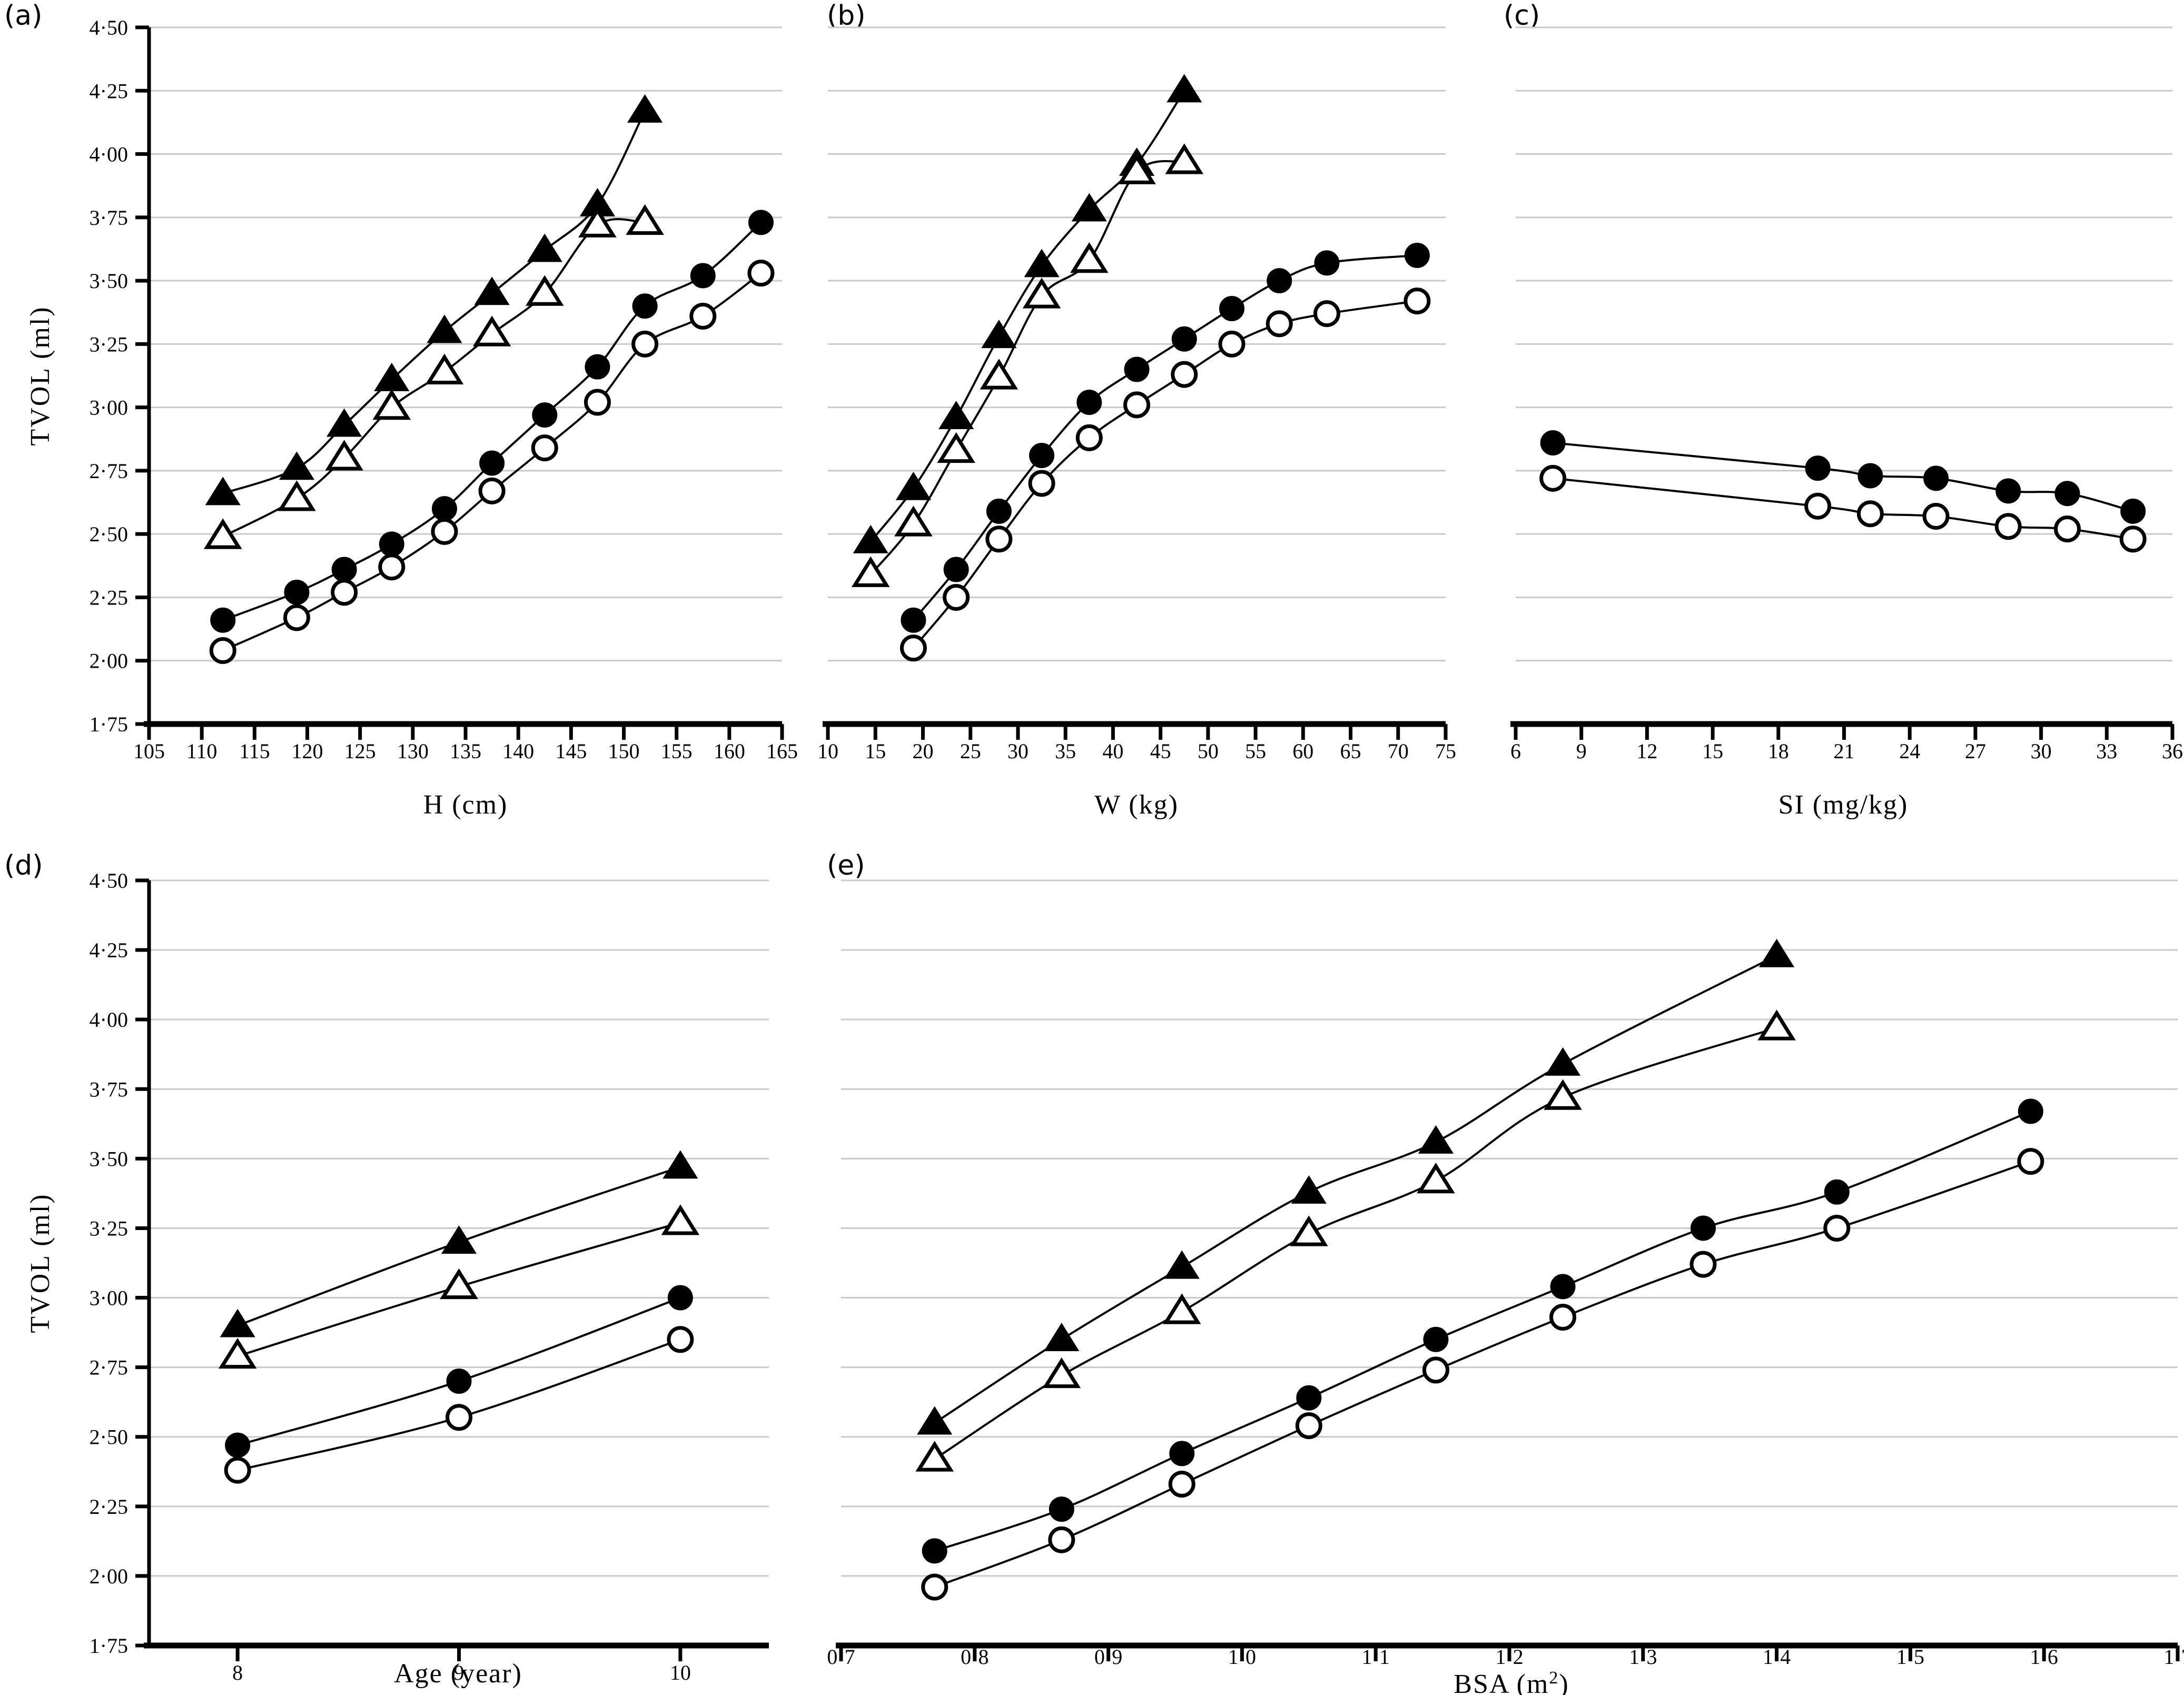  Describe the element at coordinates (458, 1674) in the screenshot. I see `x-axis-title: Age (year)` at that location.